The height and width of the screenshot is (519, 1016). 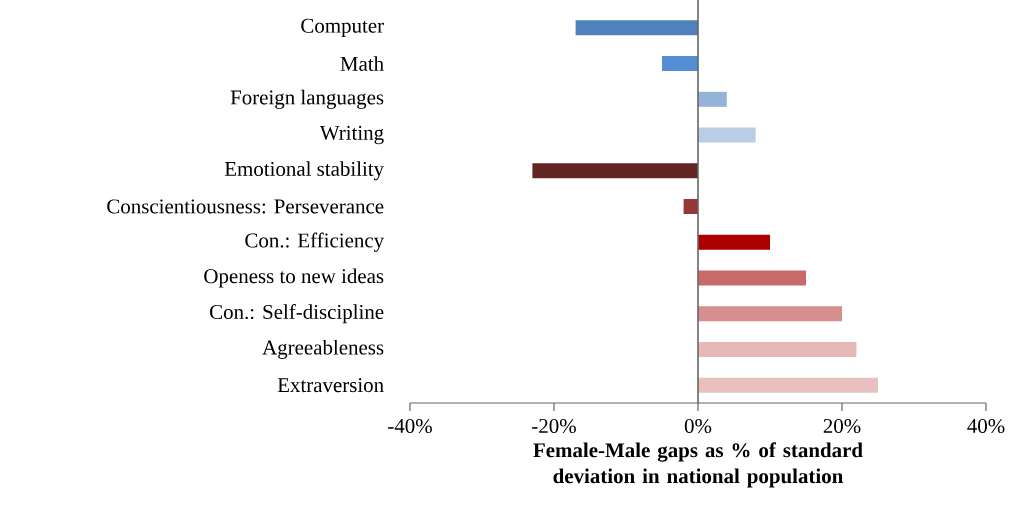 I want to click on y-tick-label: Extraversion, so click(x=330, y=385).